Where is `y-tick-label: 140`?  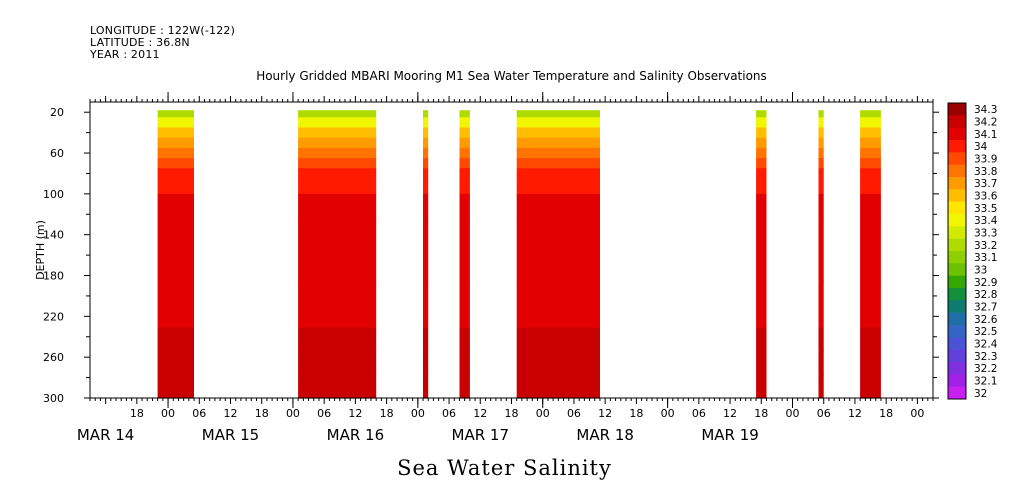 y-tick-label: 140 is located at coordinates (53, 235).